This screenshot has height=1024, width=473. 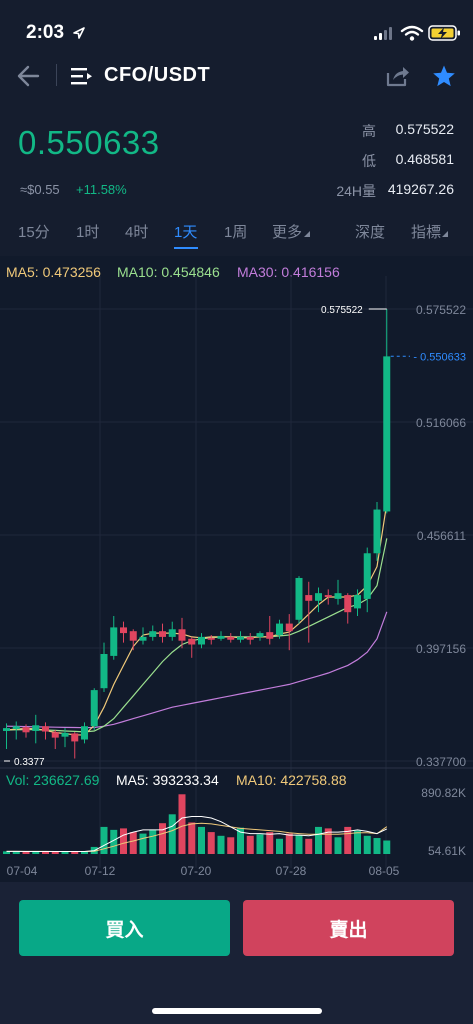 What do you see at coordinates (369, 161) in the screenshot?
I see `low-label: 低` at bounding box center [369, 161].